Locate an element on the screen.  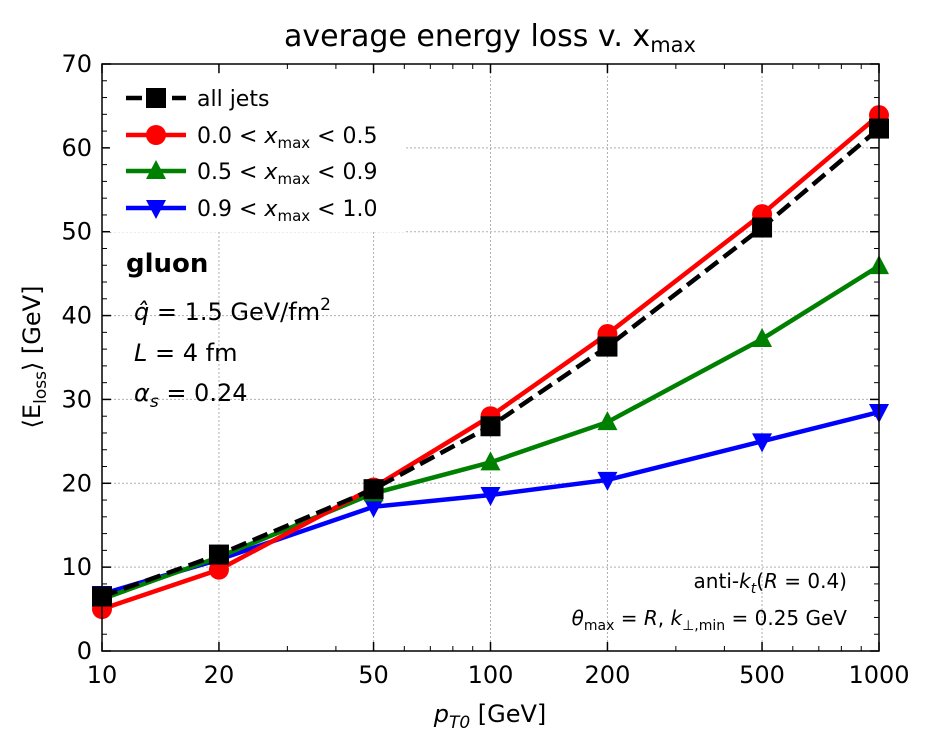
legend-entry-2: 0.5 < xmax < 0.9 is located at coordinates (252, 174).